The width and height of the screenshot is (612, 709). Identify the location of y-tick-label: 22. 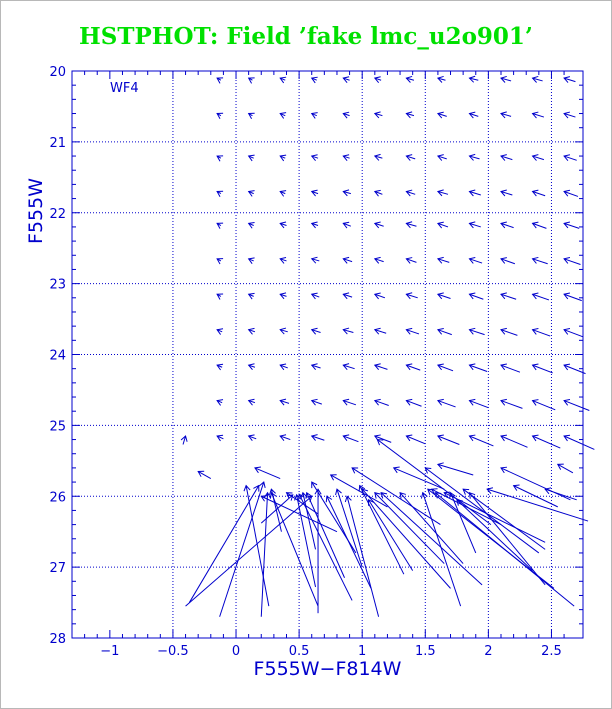
(57, 214).